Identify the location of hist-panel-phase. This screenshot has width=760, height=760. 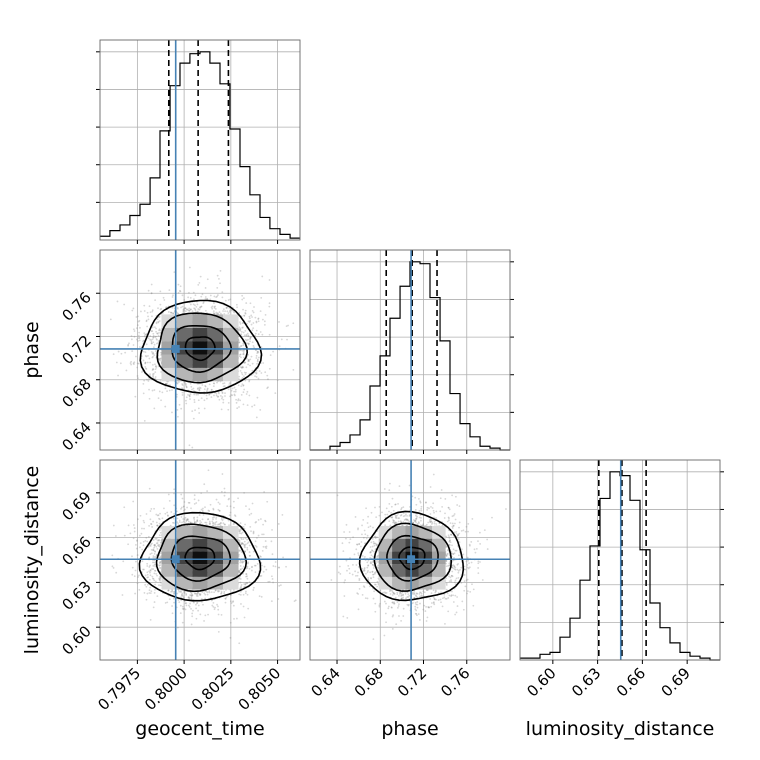
(411, 350).